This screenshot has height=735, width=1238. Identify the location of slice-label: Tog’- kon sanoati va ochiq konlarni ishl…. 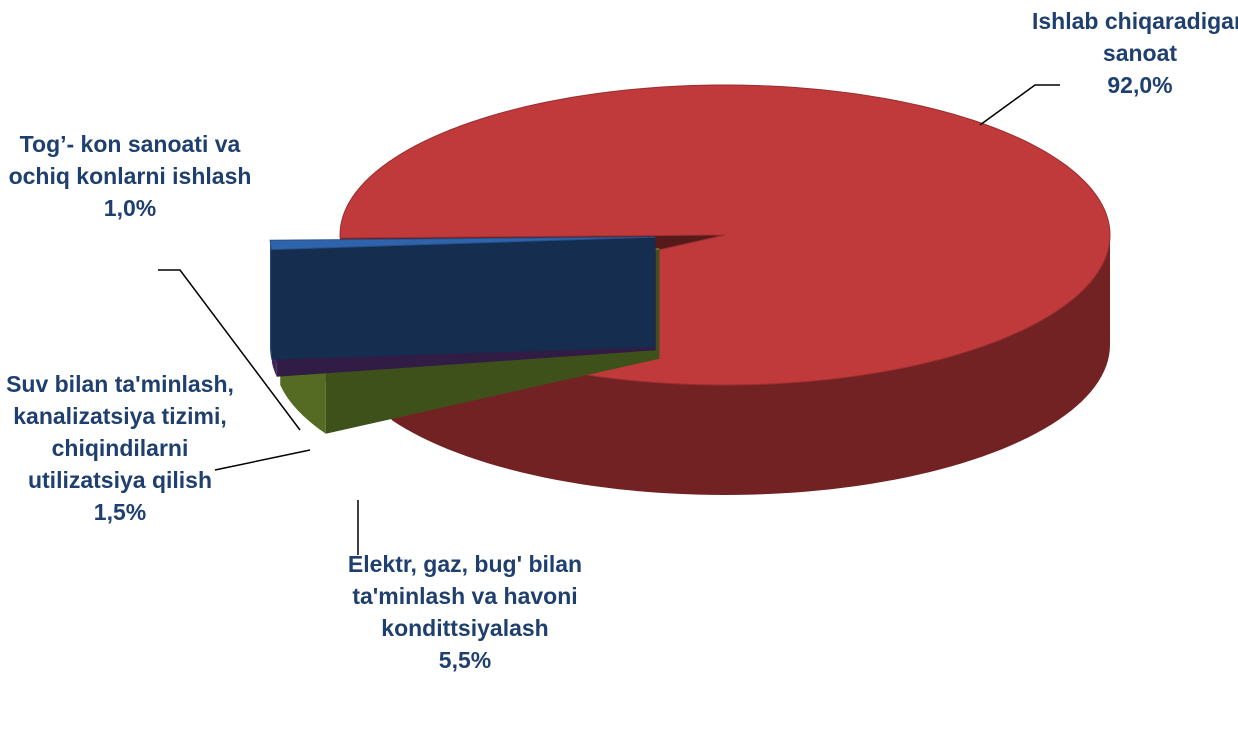
(130, 176).